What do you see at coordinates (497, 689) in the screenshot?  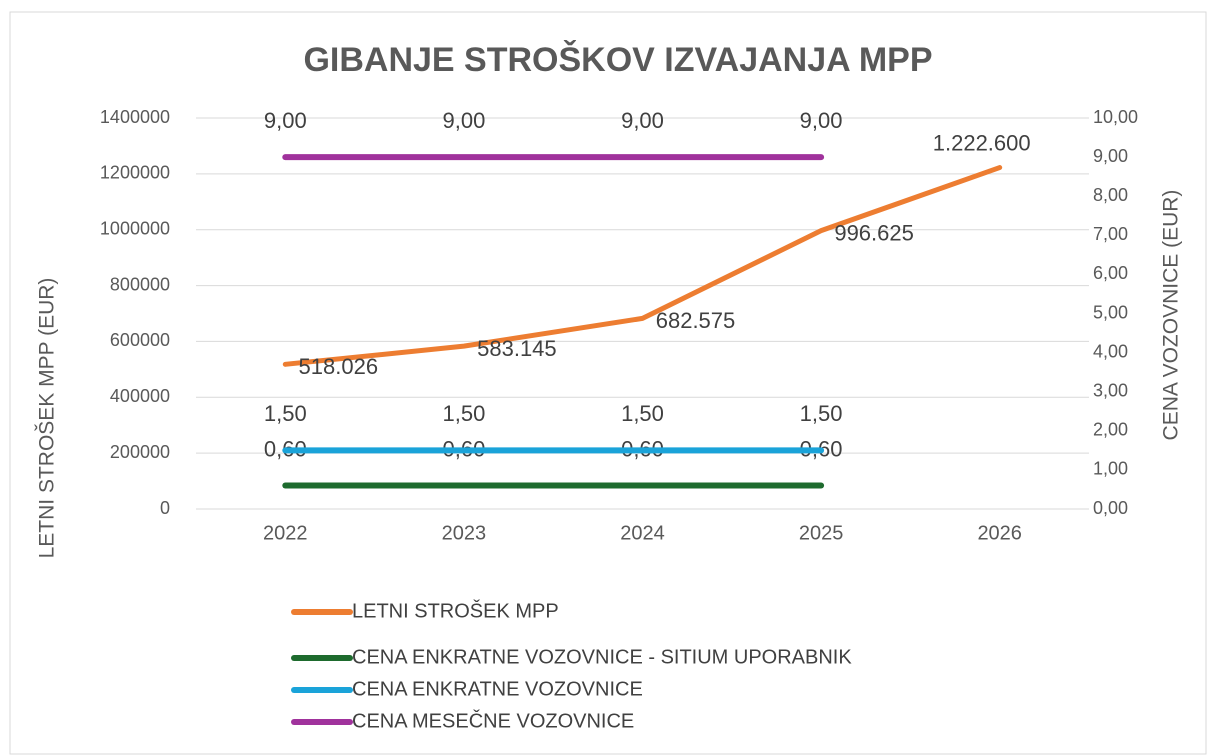 I see `legend-label: CENA ENKRATNE VOZOVNICE` at bounding box center [497, 689].